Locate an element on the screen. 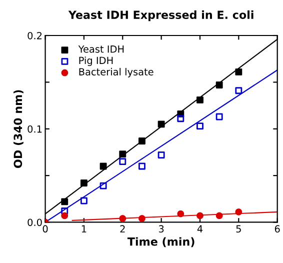 Image resolution: width=283 pixels, height=263 pixels. x-tick-label: 5 is located at coordinates (238, 229).